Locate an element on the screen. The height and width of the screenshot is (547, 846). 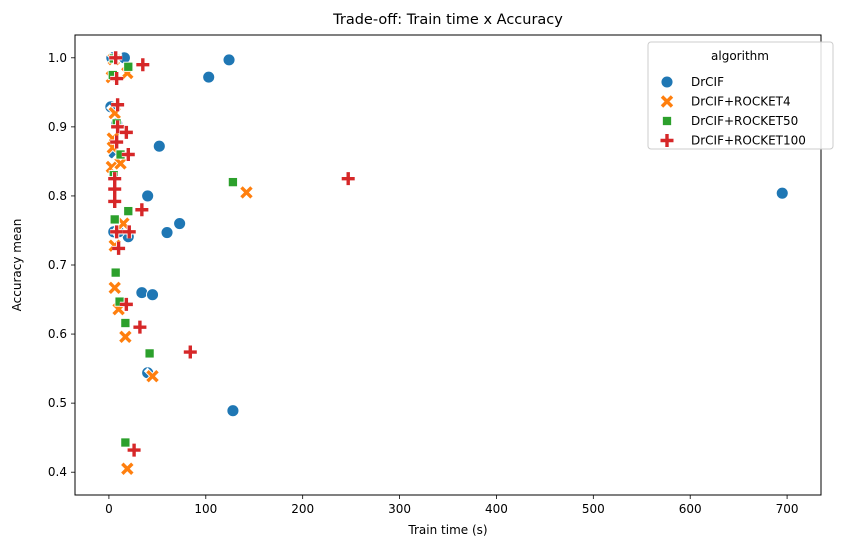
x-tick-label: 400 is located at coordinates (496, 509).